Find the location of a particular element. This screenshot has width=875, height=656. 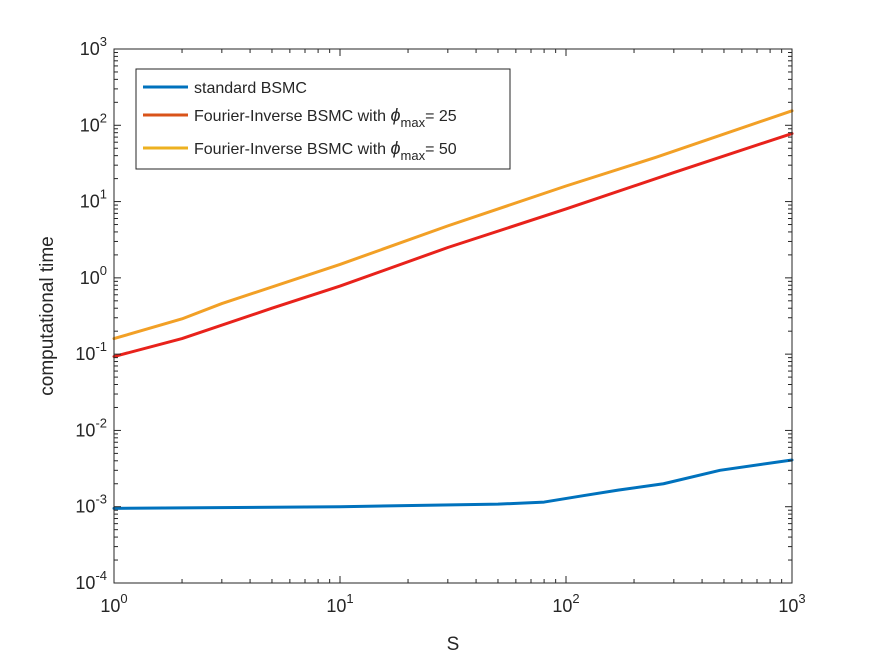

y-tick-label-exponent: 1 is located at coordinates (103, 194).